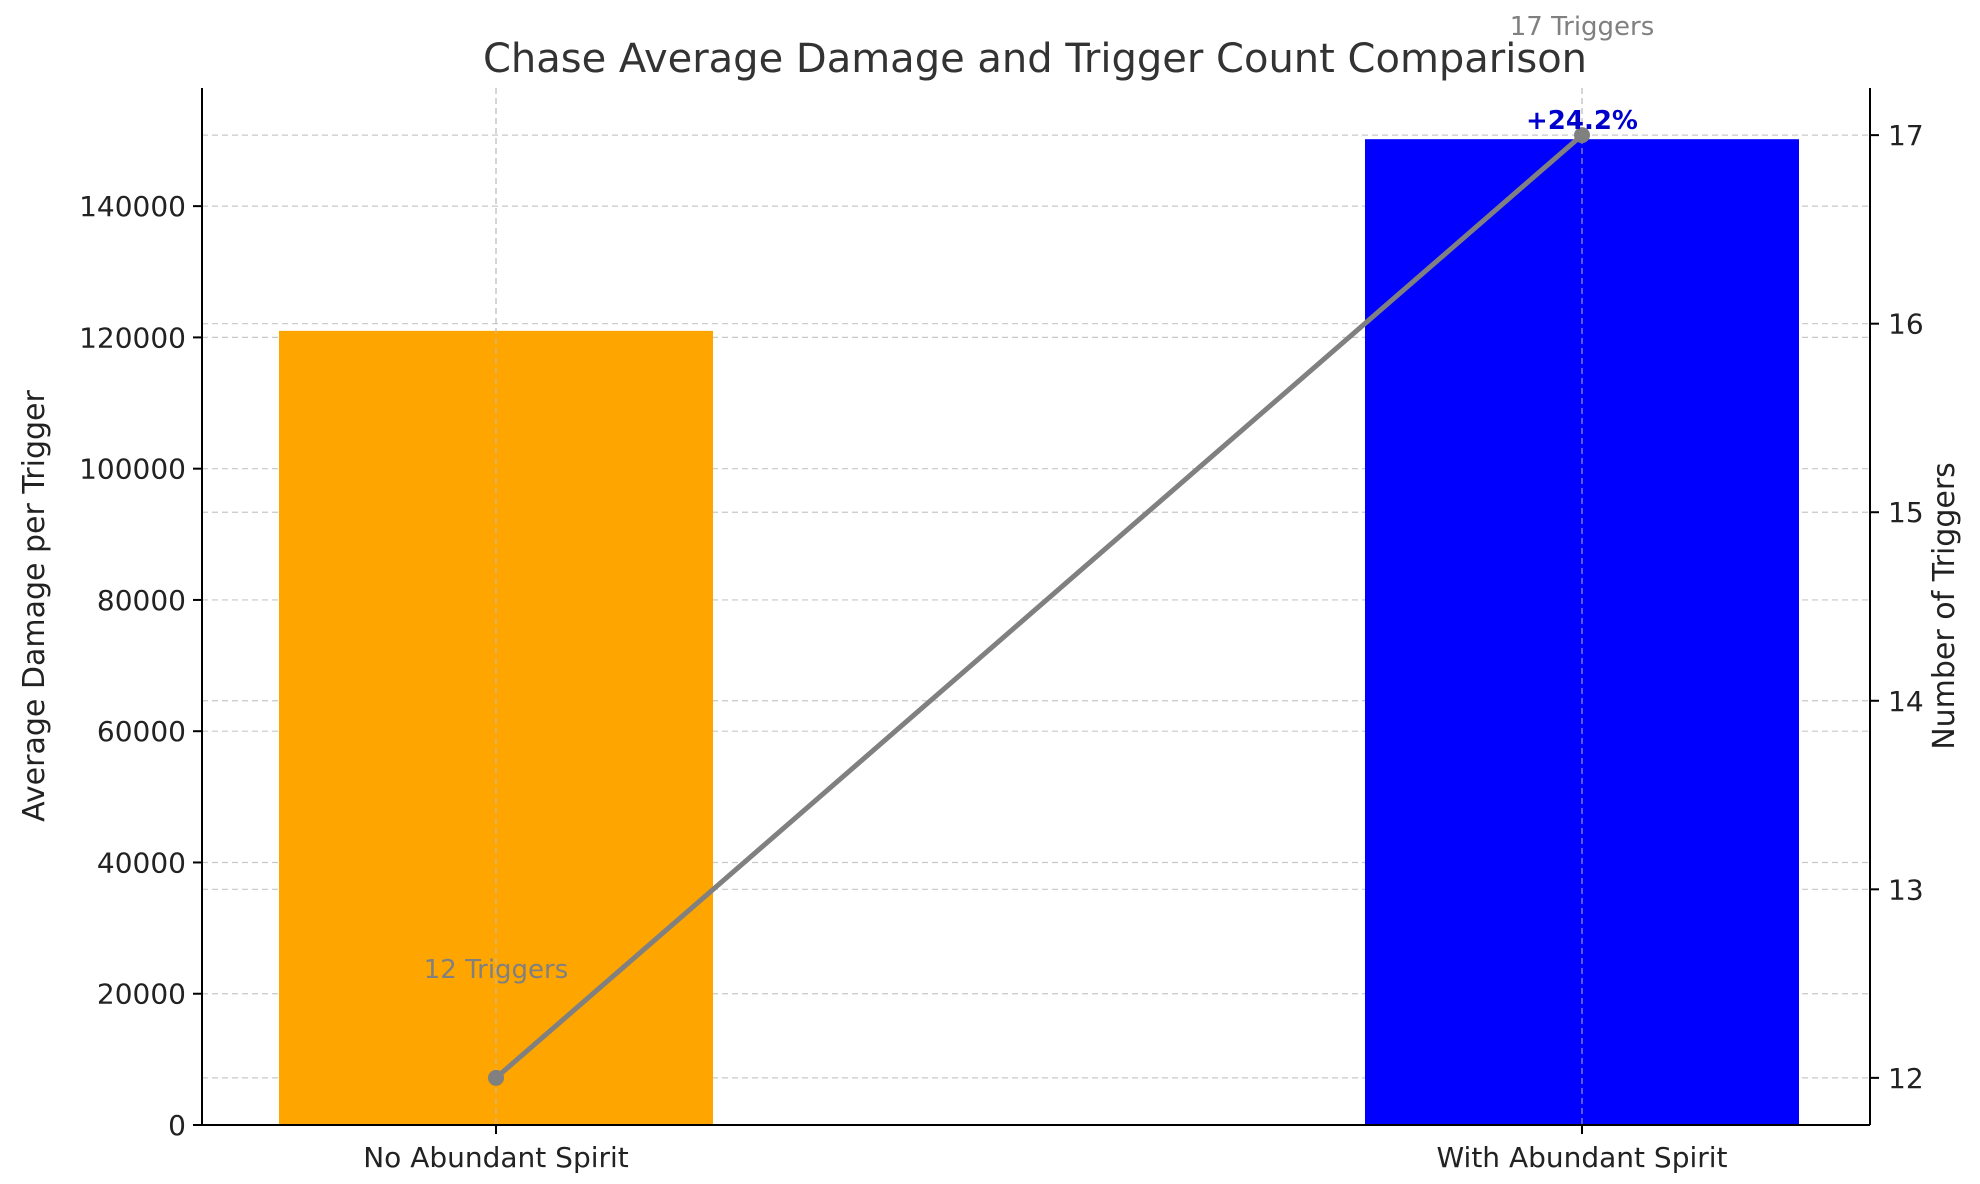 The height and width of the screenshot is (1184, 1980). What do you see at coordinates (177, 1125) in the screenshot?
I see `y-tick-label: 0` at bounding box center [177, 1125].